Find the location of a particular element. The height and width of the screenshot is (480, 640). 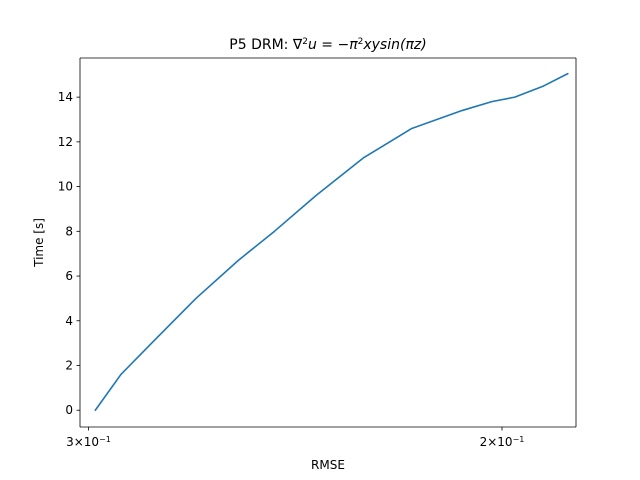

y-tick-label: 10 is located at coordinates (65, 187).